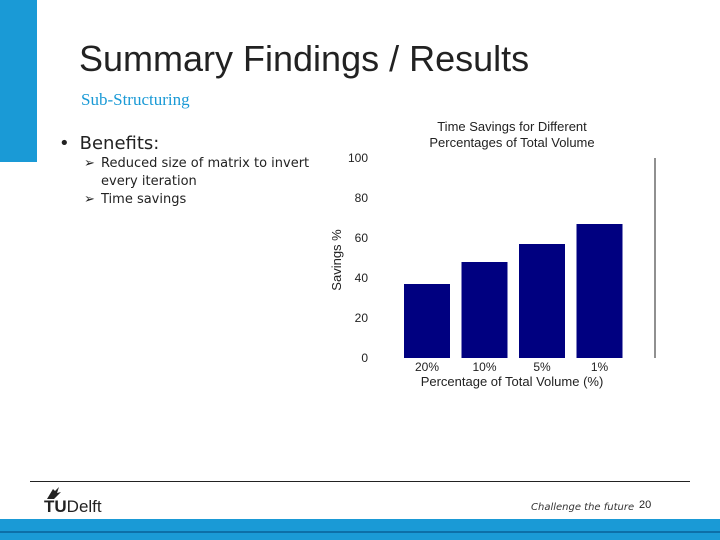  Describe the element at coordinates (360, 481) in the screenshot. I see `footer-divider` at that location.